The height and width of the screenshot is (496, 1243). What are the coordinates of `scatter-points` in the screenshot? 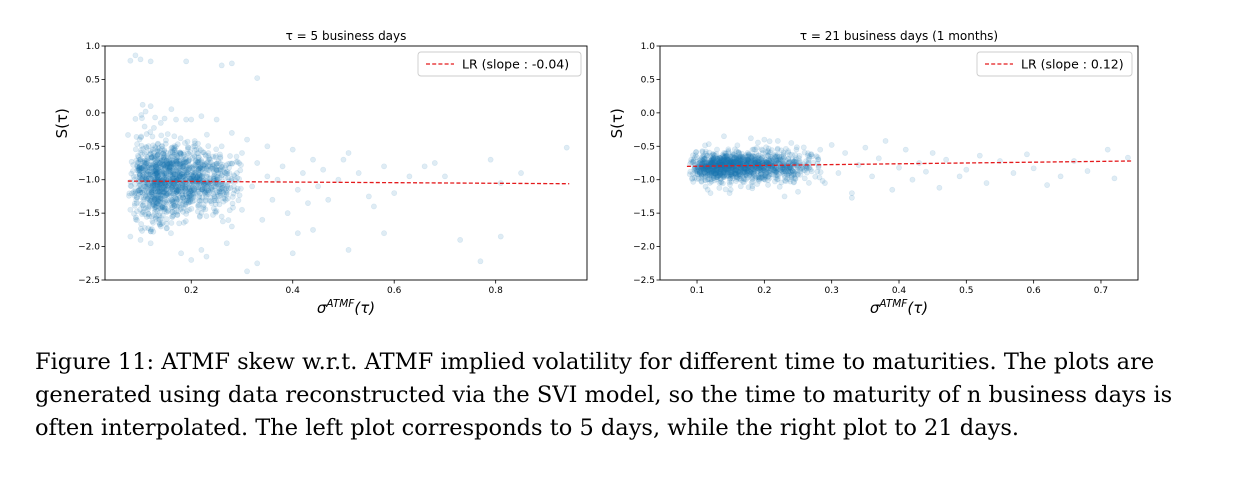 It's located at (908, 167).